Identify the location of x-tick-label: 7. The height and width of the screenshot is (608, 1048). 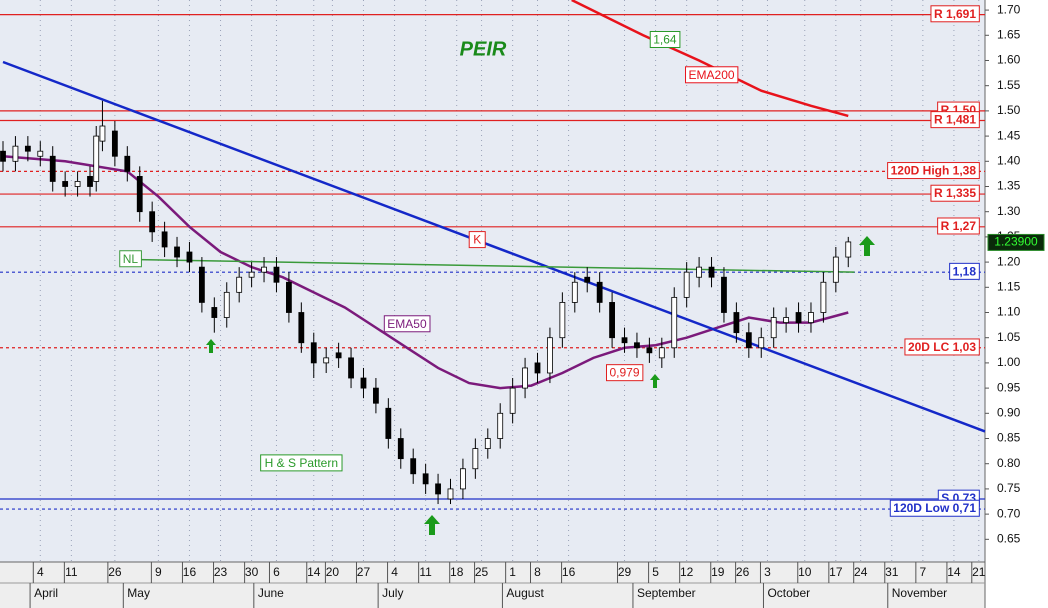
(923, 572).